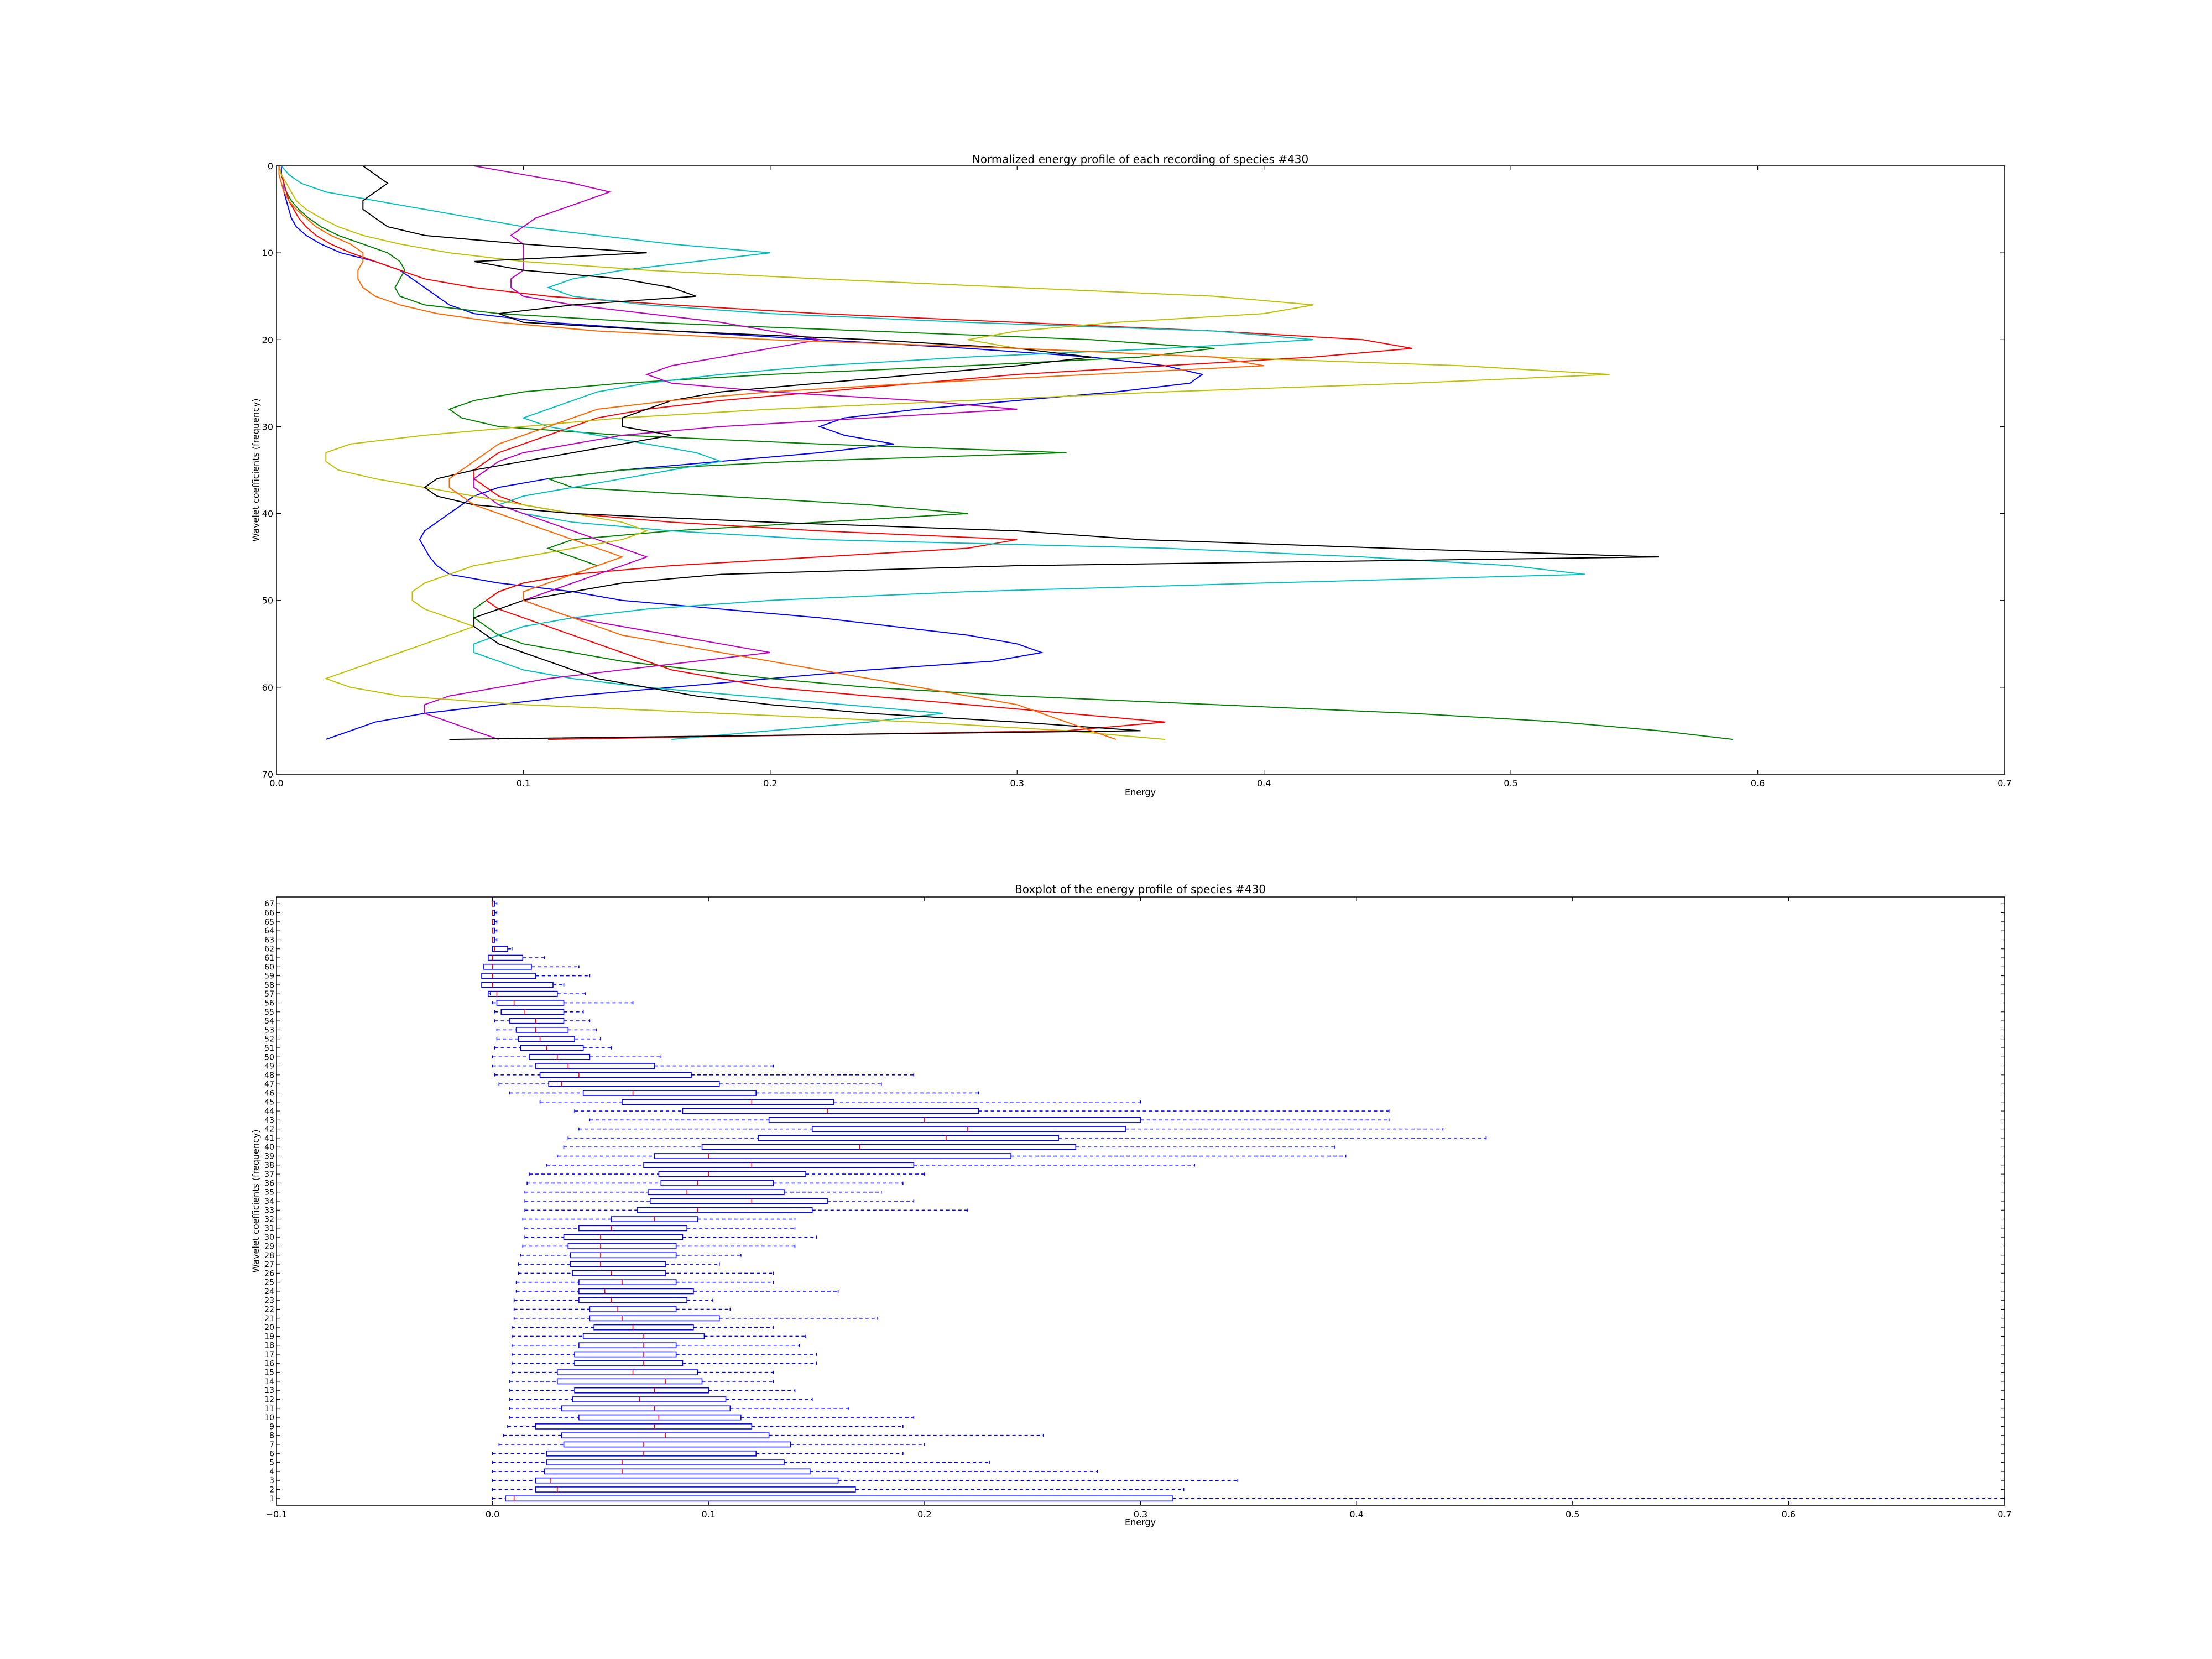 The height and width of the screenshot is (1659, 2212). Describe the element at coordinates (269, 1138) in the screenshot. I see `y-tick-label: 41` at that location.